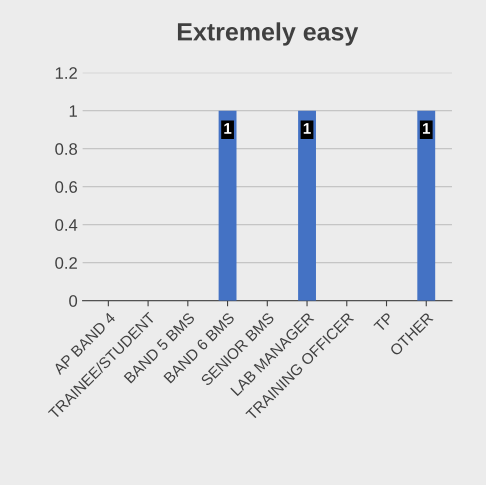 This screenshot has height=485, width=486. Describe the element at coordinates (66, 263) in the screenshot. I see `y-tick-label: 0.2` at that location.